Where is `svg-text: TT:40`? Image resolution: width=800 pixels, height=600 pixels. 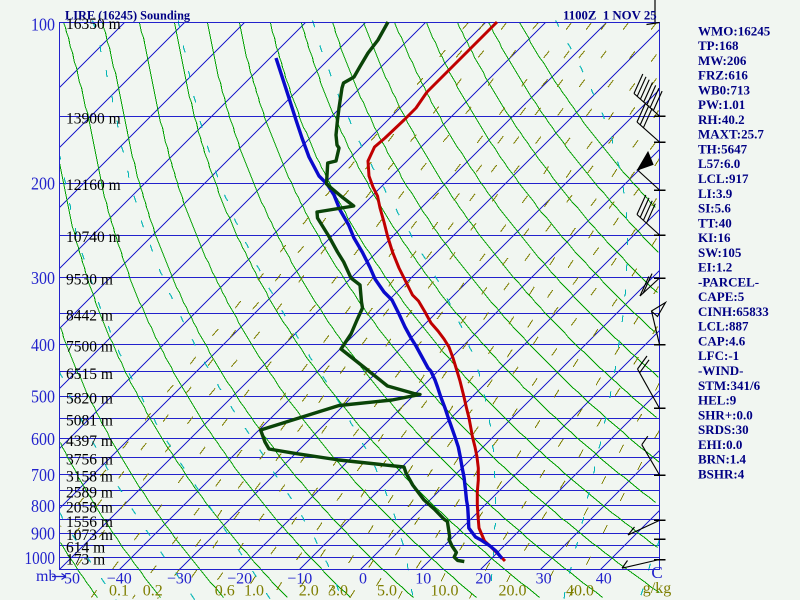
svg-text: TT:40 is located at coordinates (715, 222).